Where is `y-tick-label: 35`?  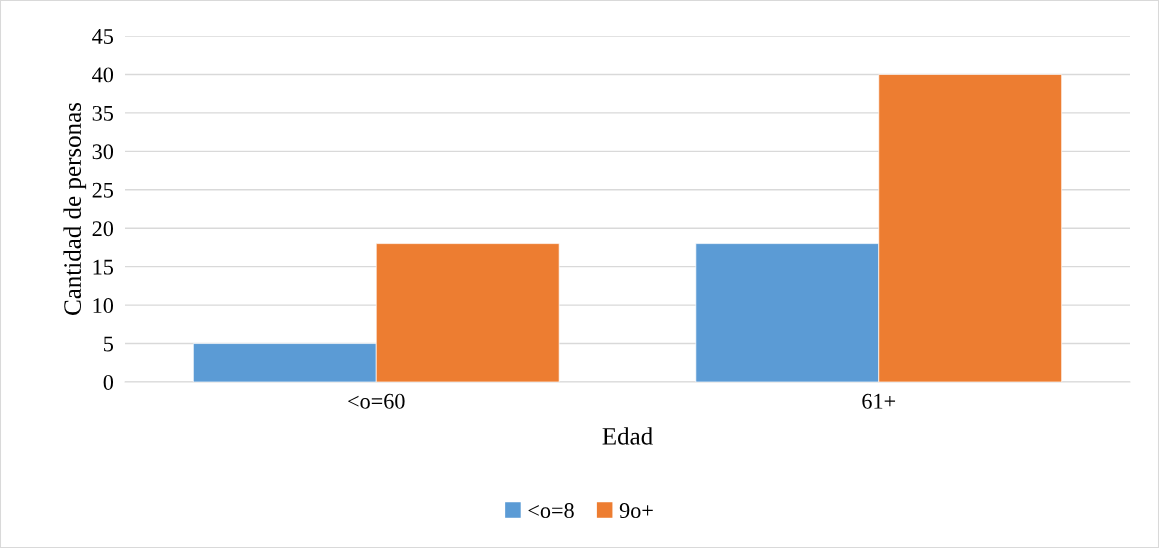
y-tick-label: 35 is located at coordinates (103, 113).